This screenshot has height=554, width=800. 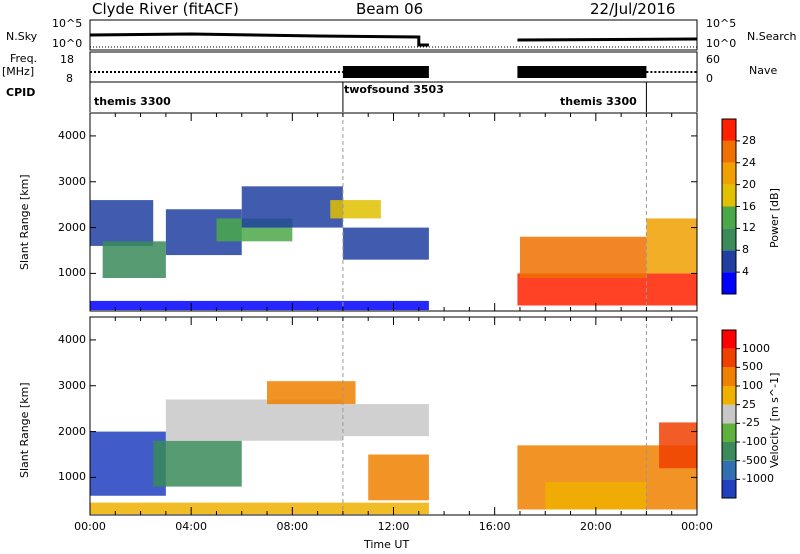 I want to click on freq-strip-frame, so click(x=393, y=67).